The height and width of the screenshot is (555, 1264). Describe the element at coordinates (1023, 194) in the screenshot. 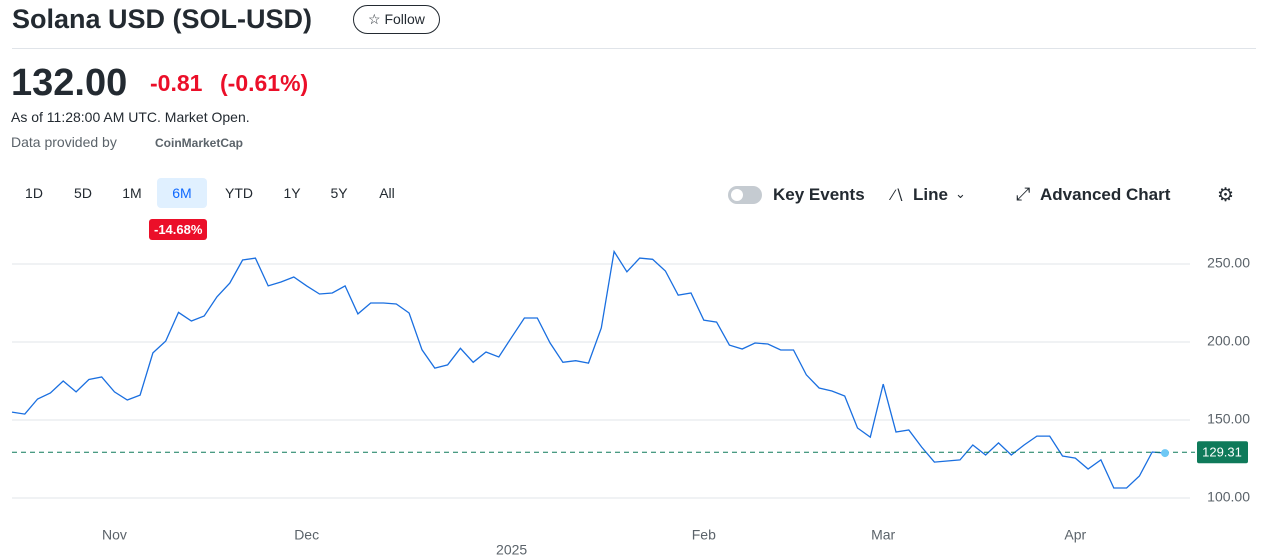

I see `expand-icon: ⤢` at that location.